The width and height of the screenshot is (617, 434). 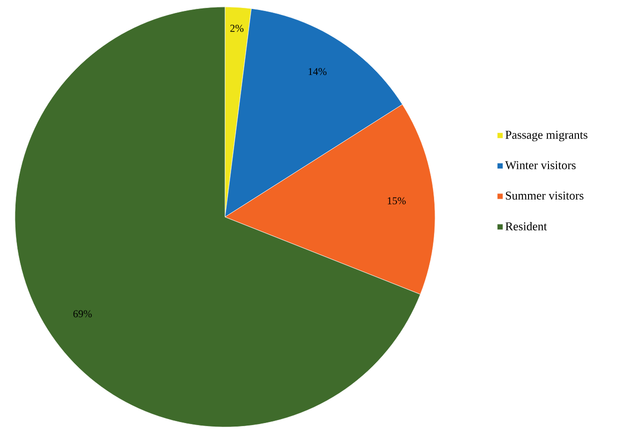 I want to click on data-label: 2%, so click(x=237, y=28).